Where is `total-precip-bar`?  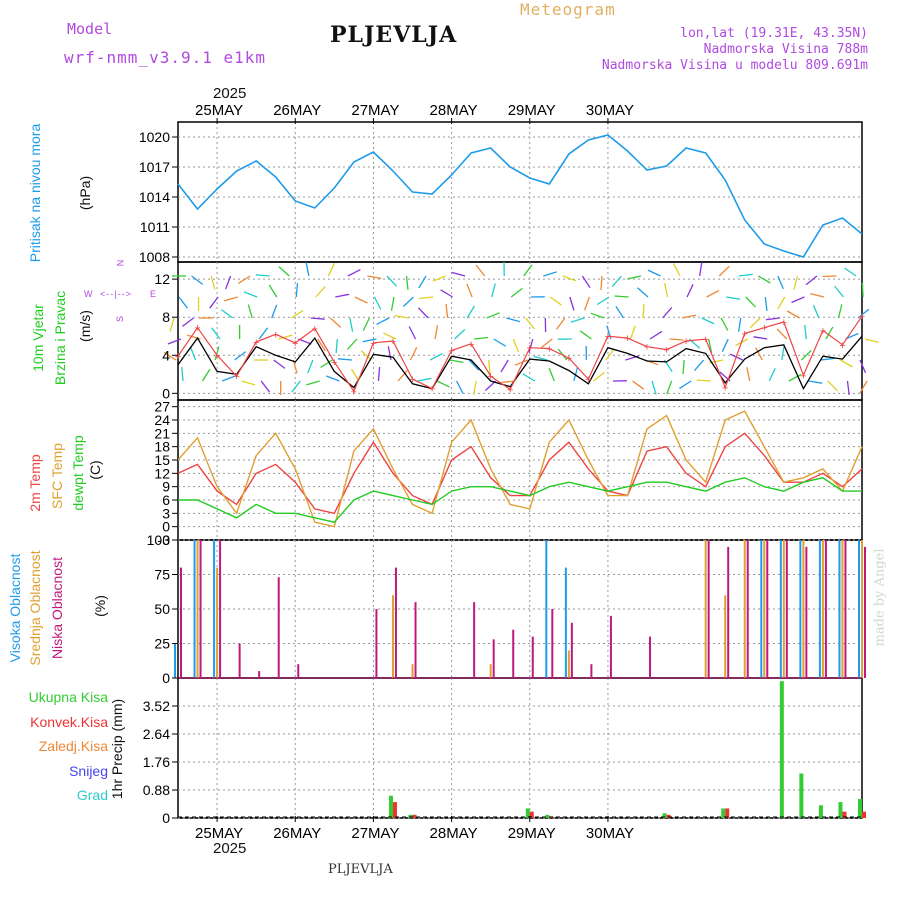 total-precip-bar is located at coordinates (820, 811).